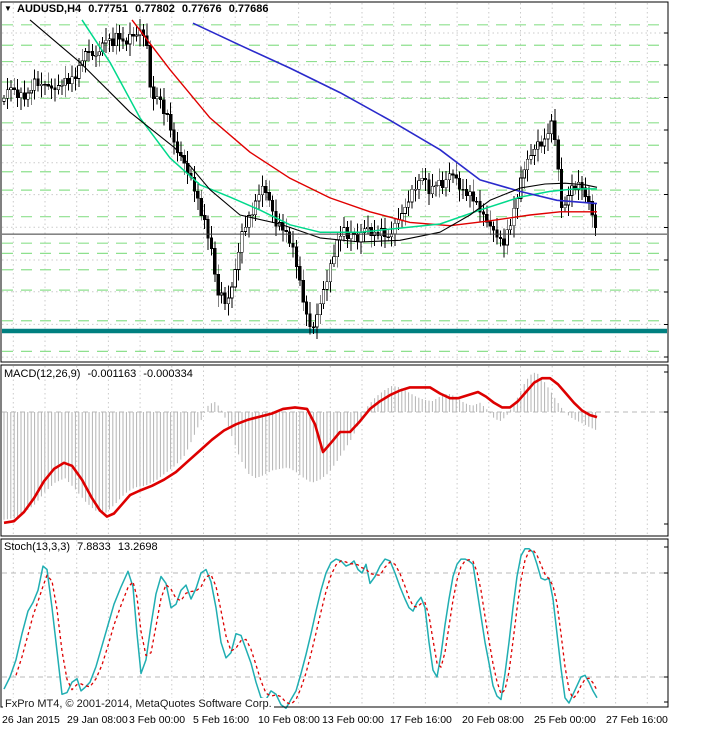 The image size is (711, 732). Describe the element at coordinates (221, 720) in the screenshot. I see `time-axis-label: 5 Feb 16:00` at that location.